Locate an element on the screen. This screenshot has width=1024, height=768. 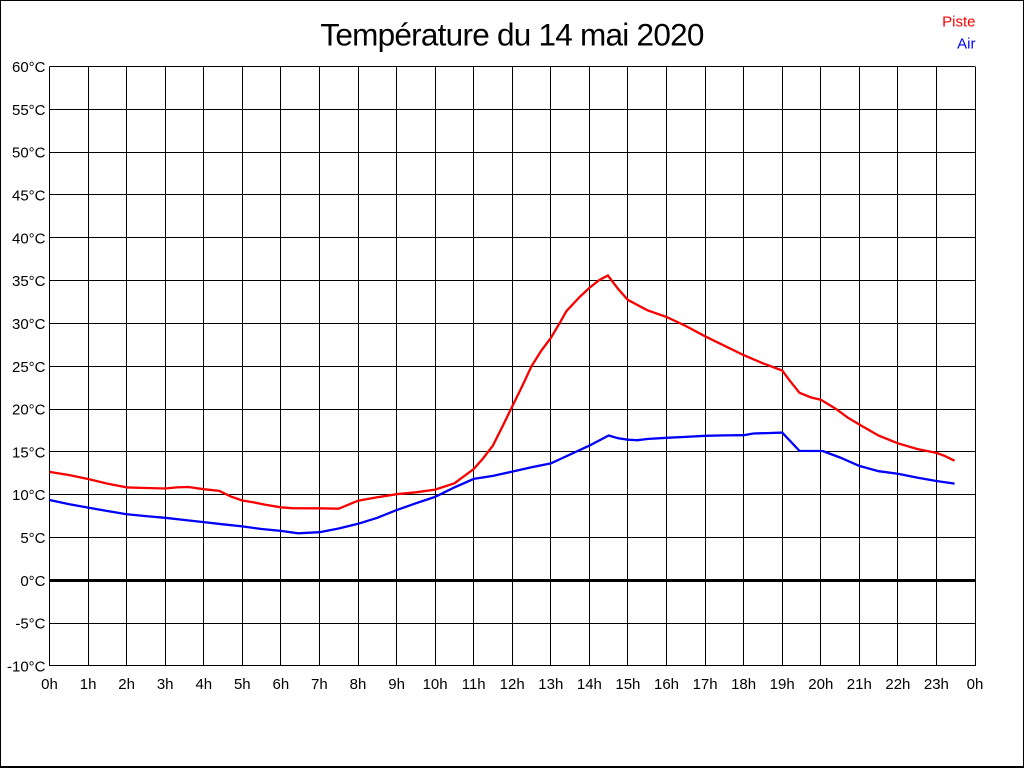
svg-text: 30°C is located at coordinates (29, 324).